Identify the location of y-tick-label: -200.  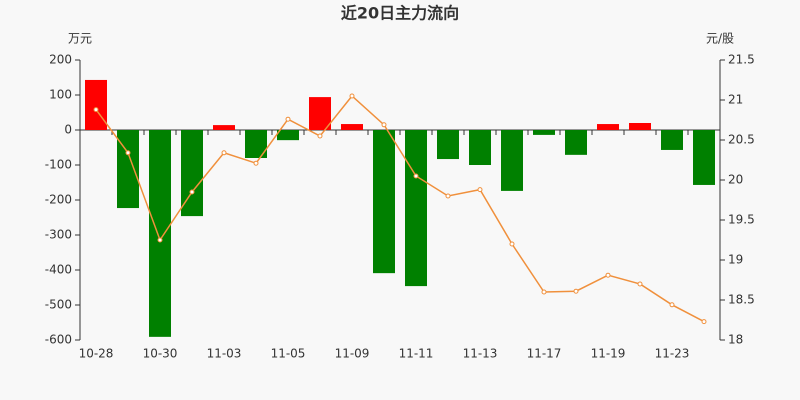
(58, 200).